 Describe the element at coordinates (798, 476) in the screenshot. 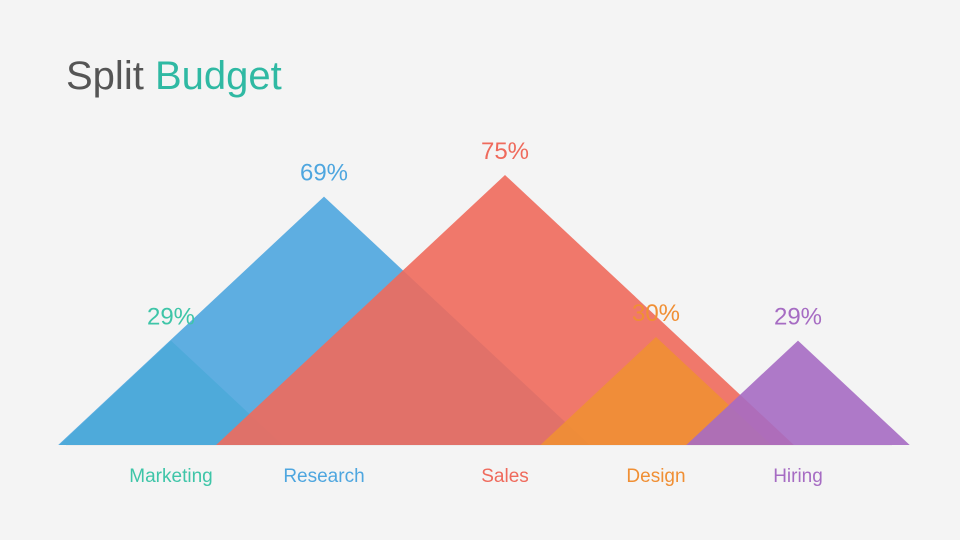

I see `category-label-hiring: Hiring` at that location.